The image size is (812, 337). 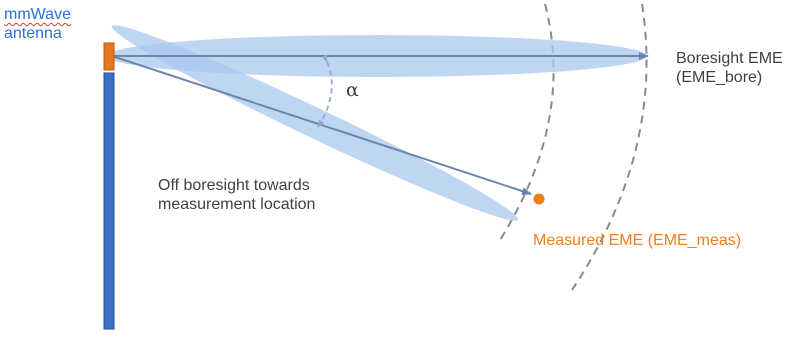 What do you see at coordinates (37, 14) in the screenshot?
I see `antenna-label-line1: mmWave` at bounding box center [37, 14].